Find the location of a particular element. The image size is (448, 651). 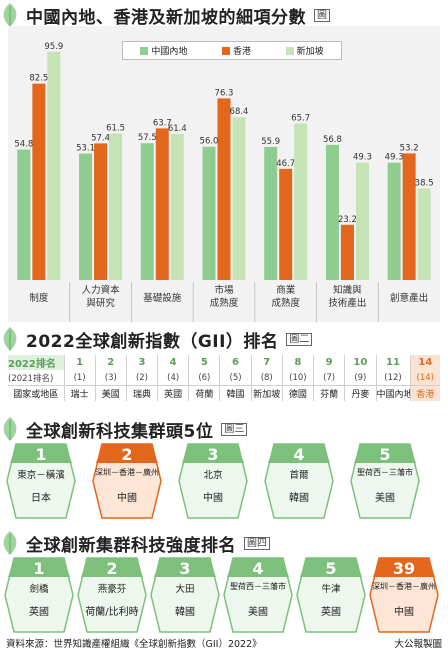

rank-cell: 2022排名 is located at coordinates (36, 362).